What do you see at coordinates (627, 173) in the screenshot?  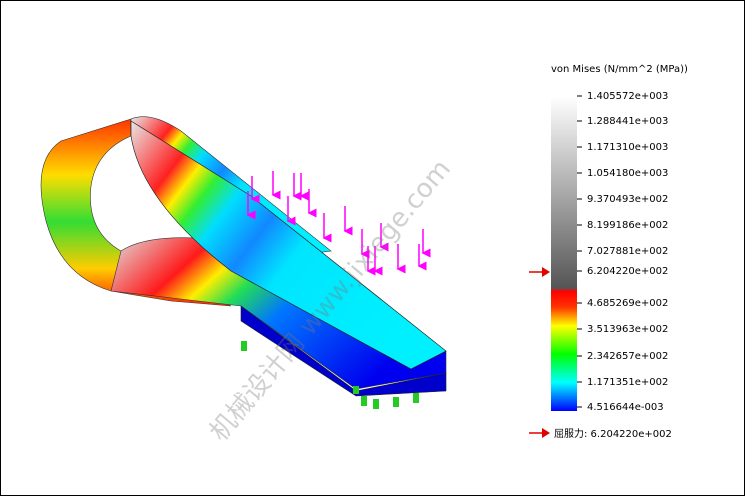 I see `legend-label: 1.054180e+003` at bounding box center [627, 173].